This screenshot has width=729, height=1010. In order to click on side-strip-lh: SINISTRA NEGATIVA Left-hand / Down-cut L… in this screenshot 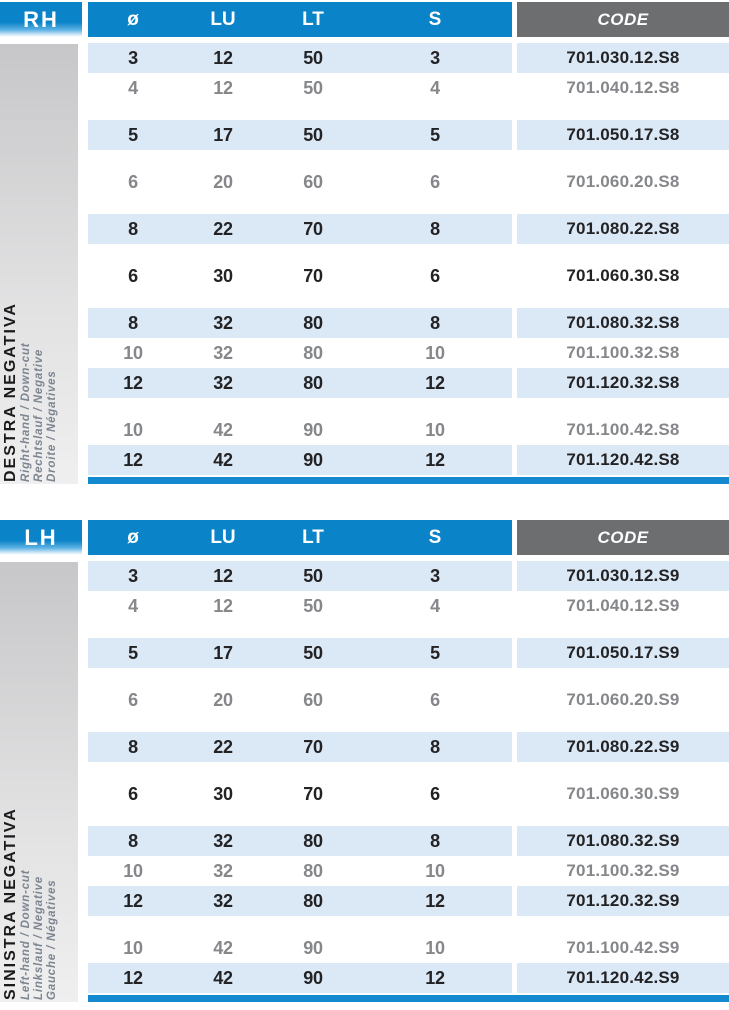, I will do `click(39, 782)`.